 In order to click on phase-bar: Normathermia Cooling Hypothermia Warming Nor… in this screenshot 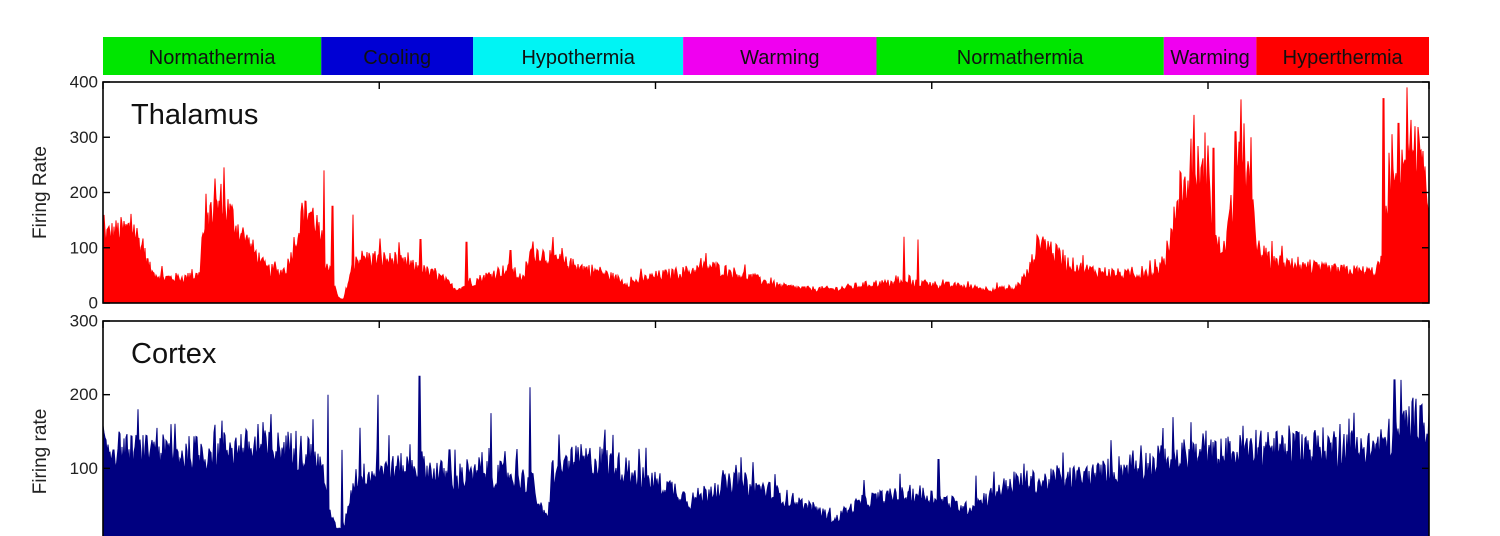, I will do `click(766, 56)`.